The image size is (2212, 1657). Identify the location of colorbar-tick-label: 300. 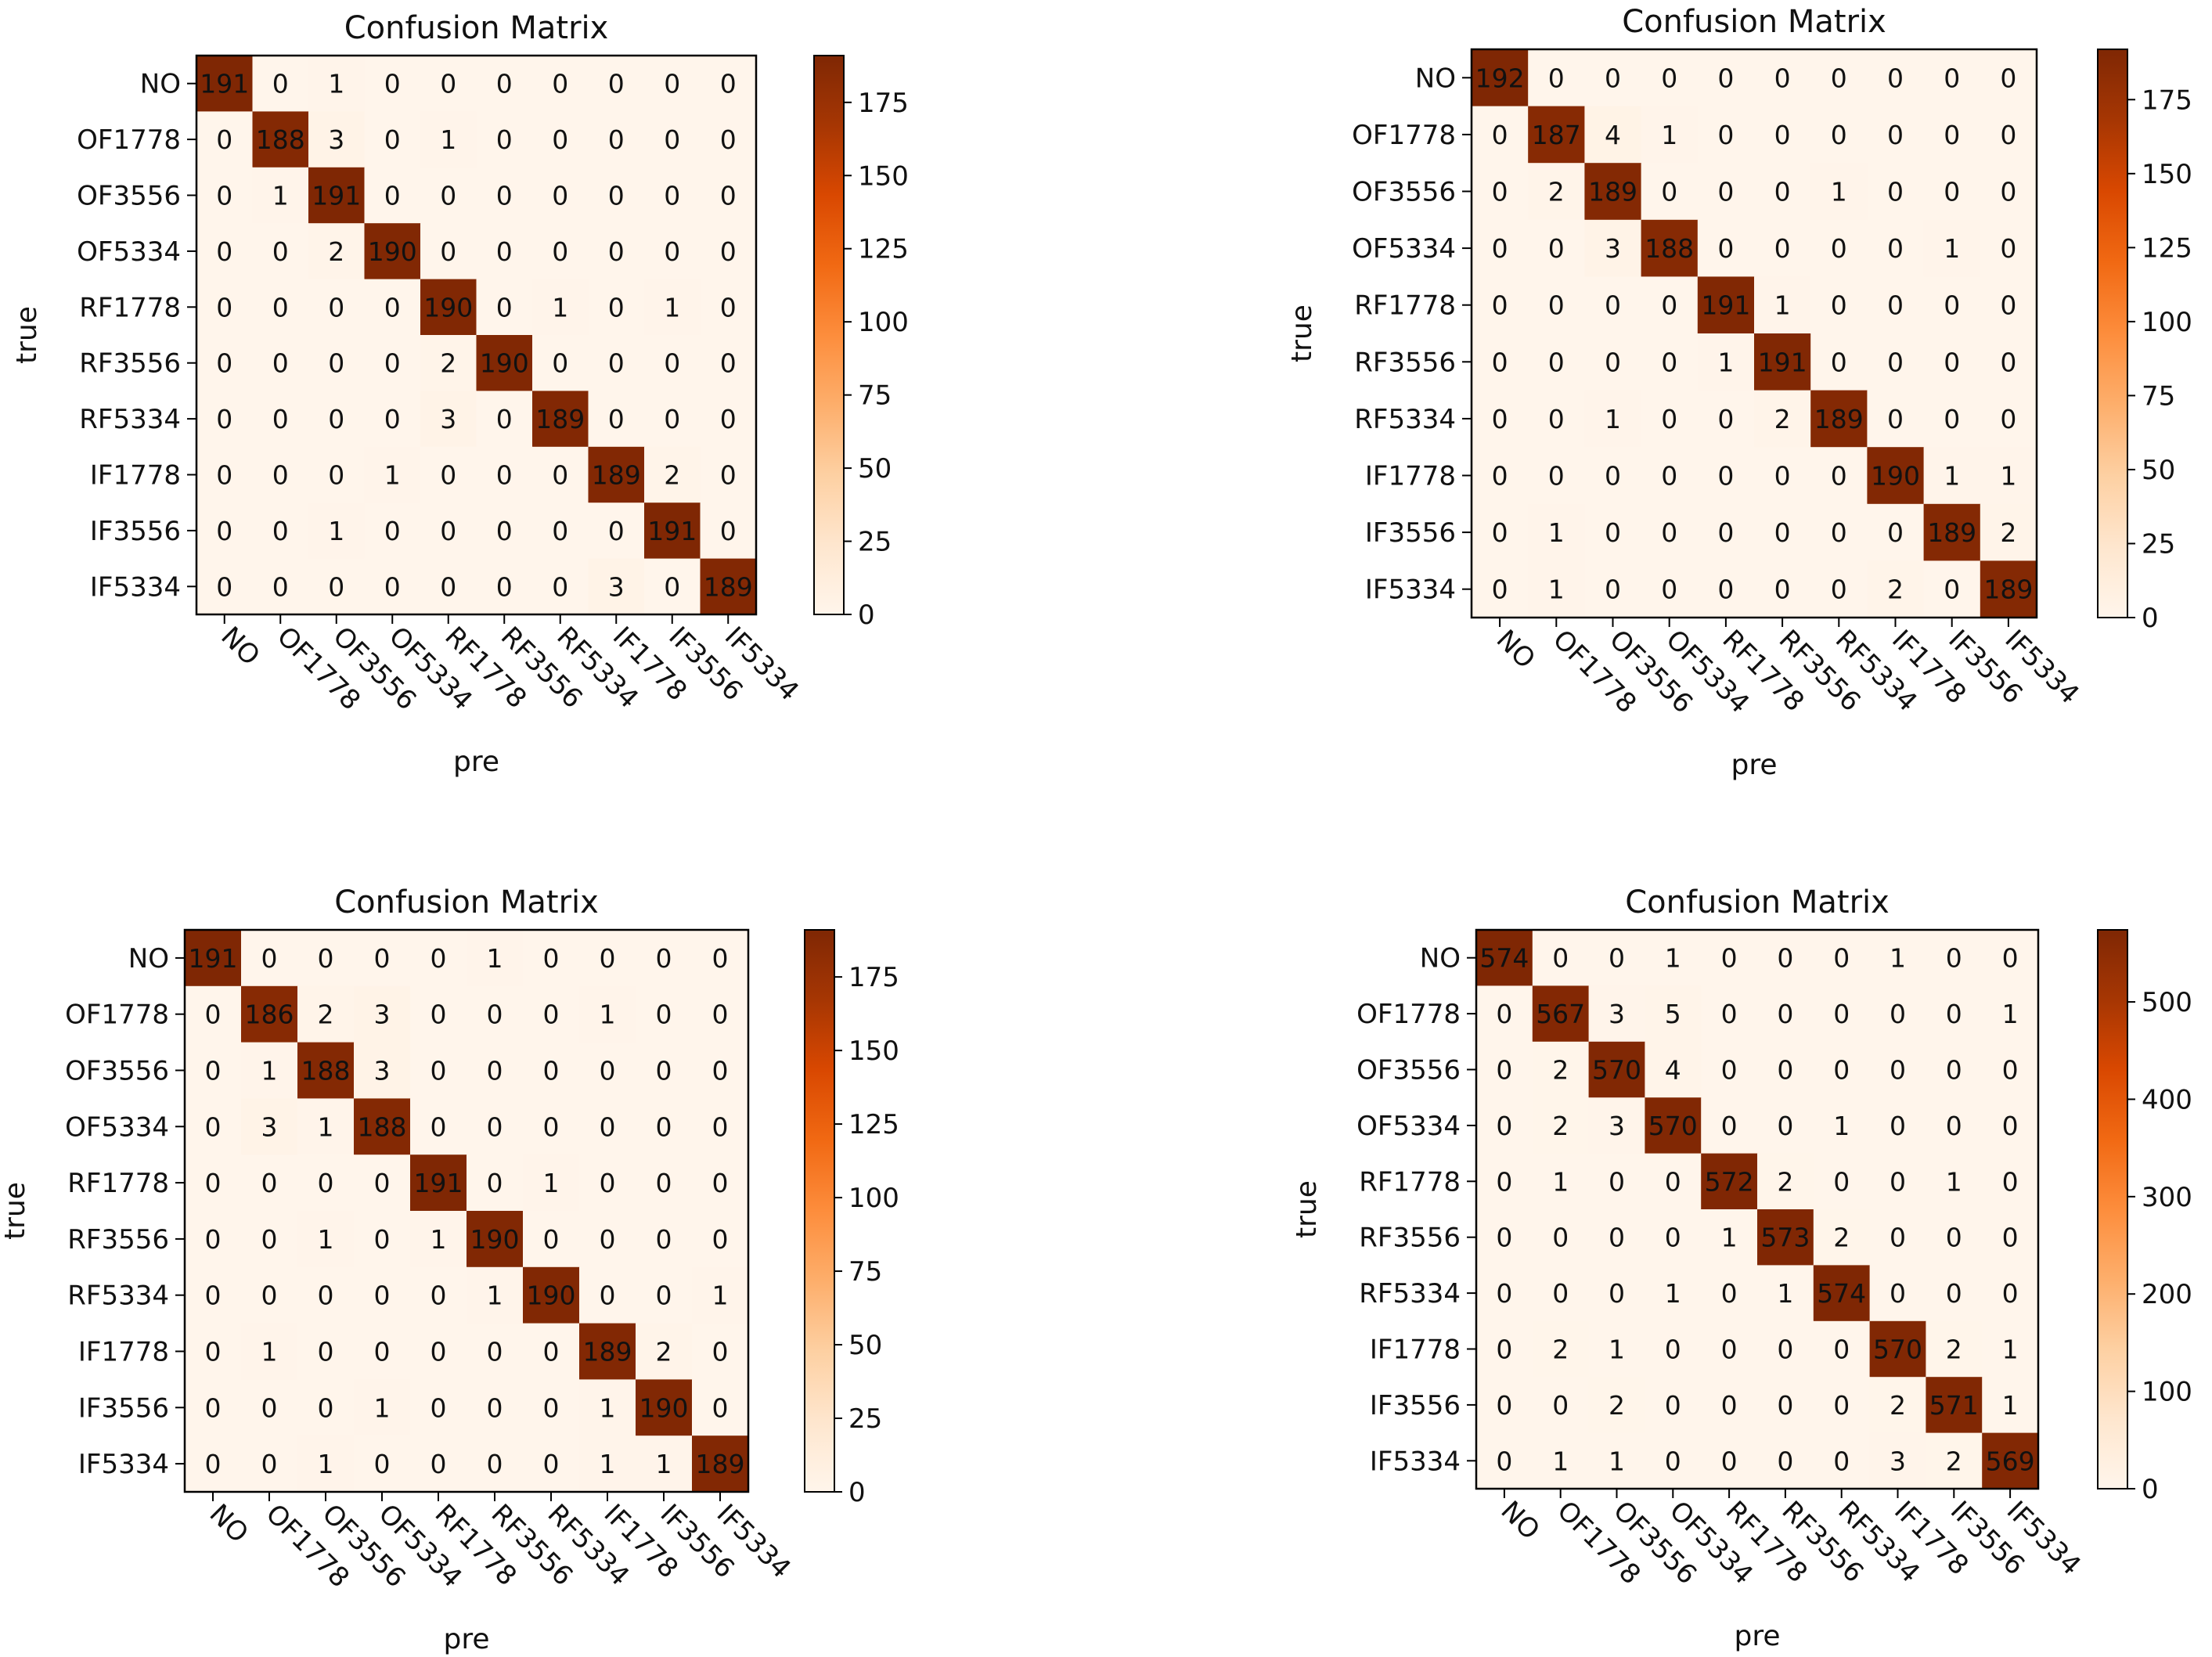
(2167, 1197).